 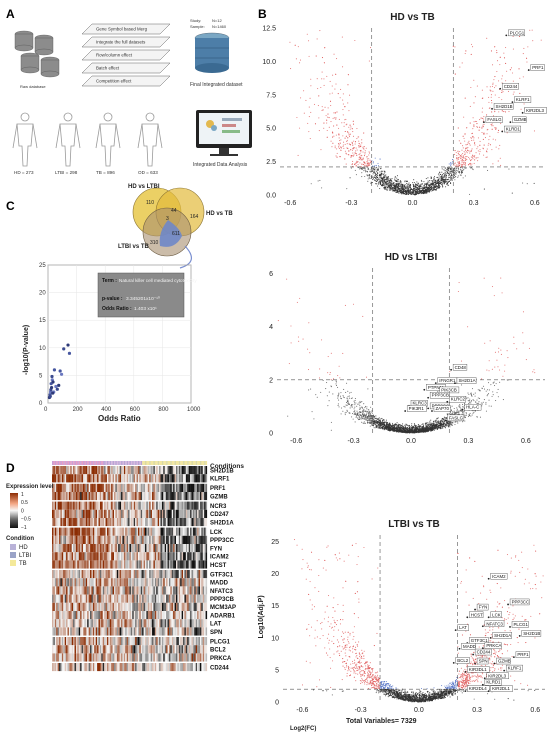 I want to click on heatmap-gene-label: PLCG1, so click(x=220, y=642).